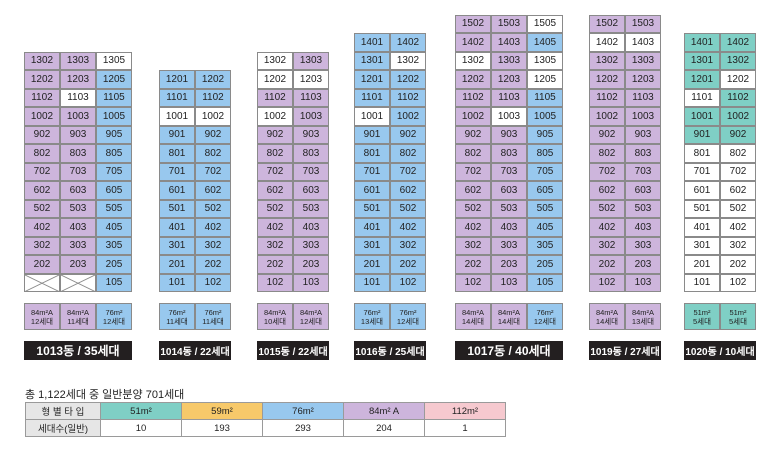  What do you see at coordinates (311, 208) in the screenshot?
I see `unit-cell: 503` at bounding box center [311, 208].